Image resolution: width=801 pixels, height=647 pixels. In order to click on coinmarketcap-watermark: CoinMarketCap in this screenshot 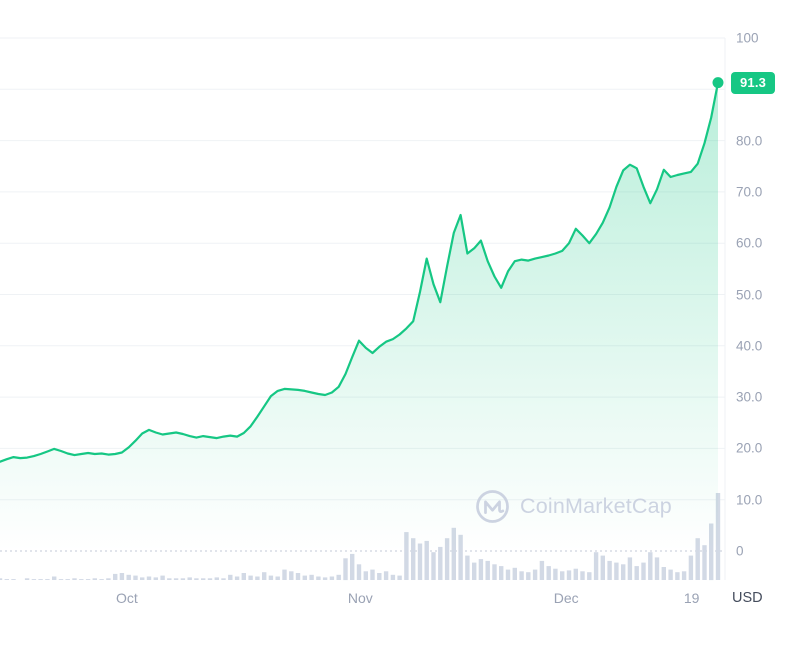, I will do `click(573, 506)`.